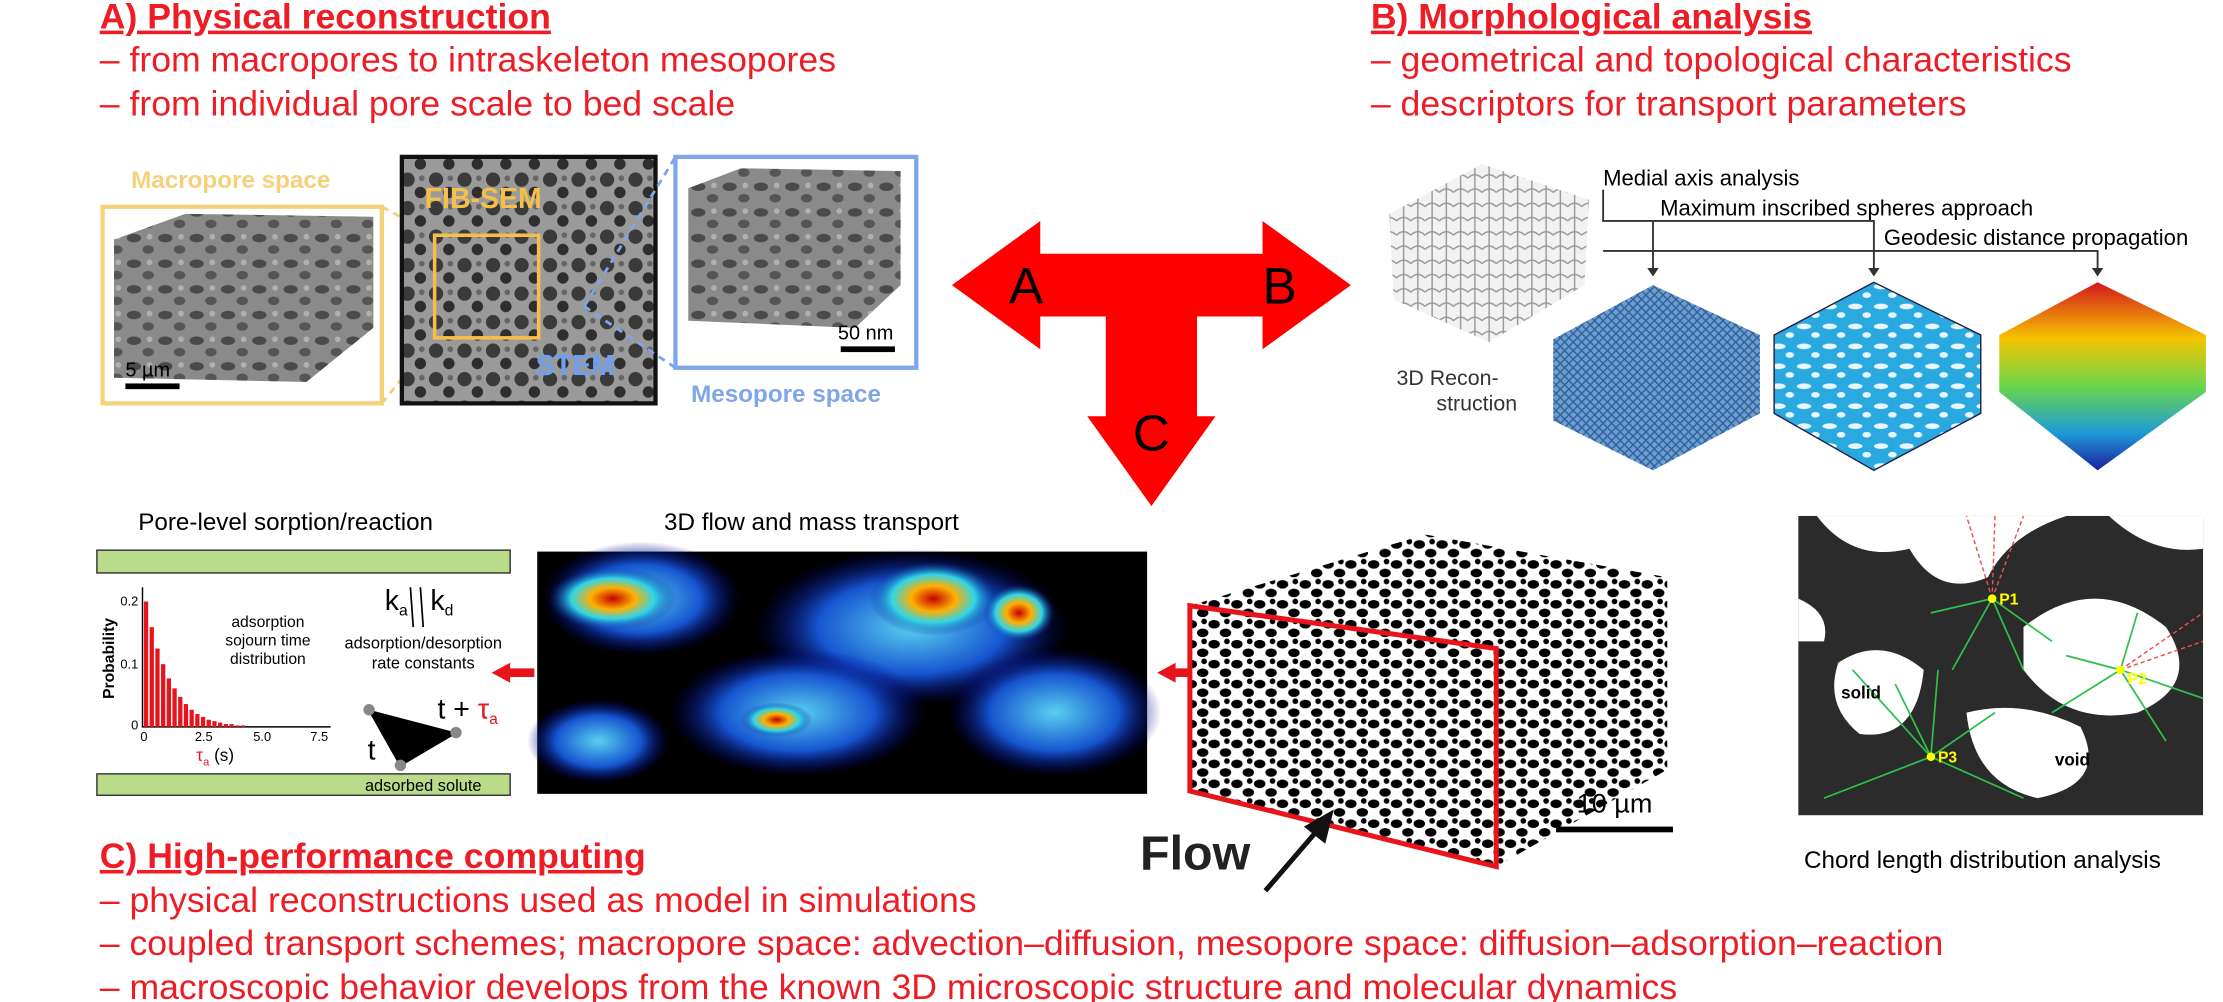 The width and height of the screenshot is (2223, 1002). I want to click on geodesic-image, so click(2102, 376).